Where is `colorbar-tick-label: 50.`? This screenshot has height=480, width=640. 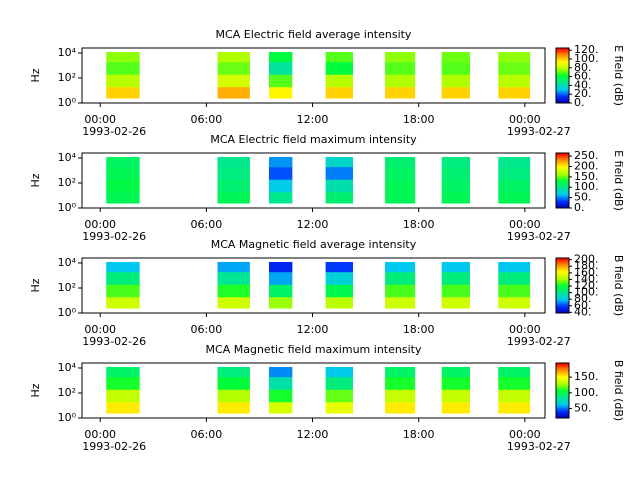
colorbar-tick-label: 50. is located at coordinates (583, 197).